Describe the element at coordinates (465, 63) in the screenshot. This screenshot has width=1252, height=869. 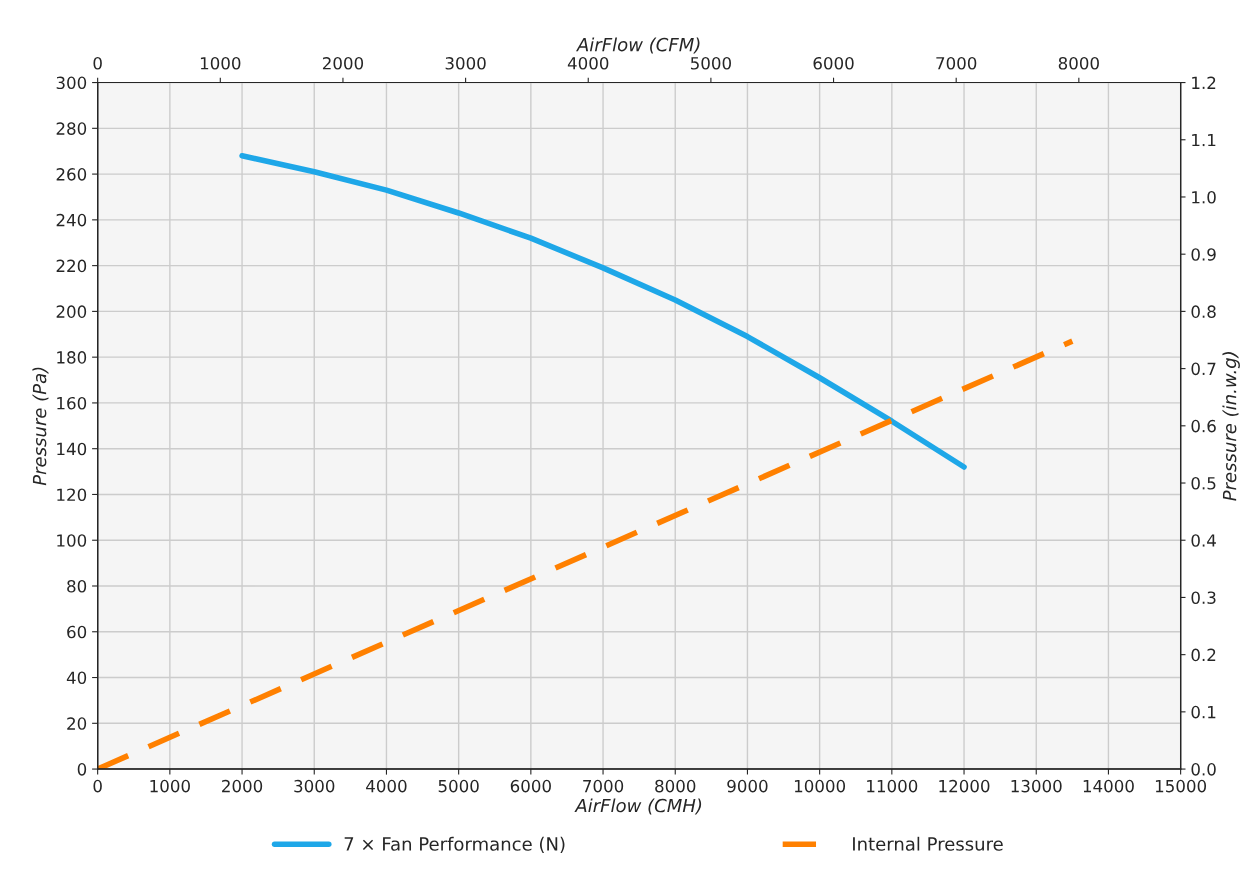
I see `x2-tick-label: 3000` at that location.